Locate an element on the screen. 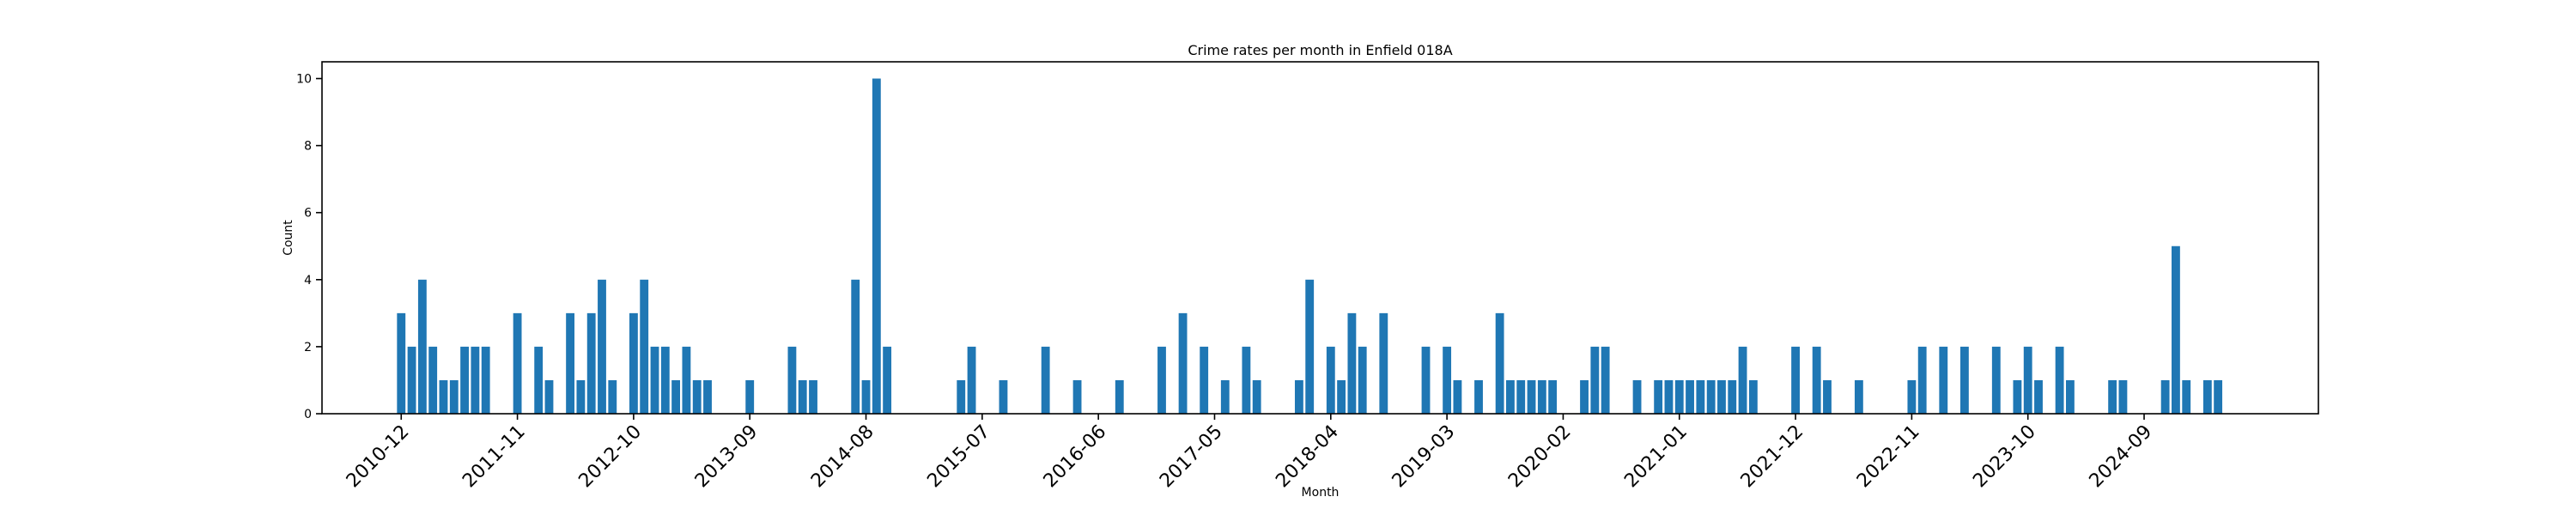 The width and height of the screenshot is (2576, 515). chart-title: Crime rates per month in Enfield 018A is located at coordinates (1320, 50).